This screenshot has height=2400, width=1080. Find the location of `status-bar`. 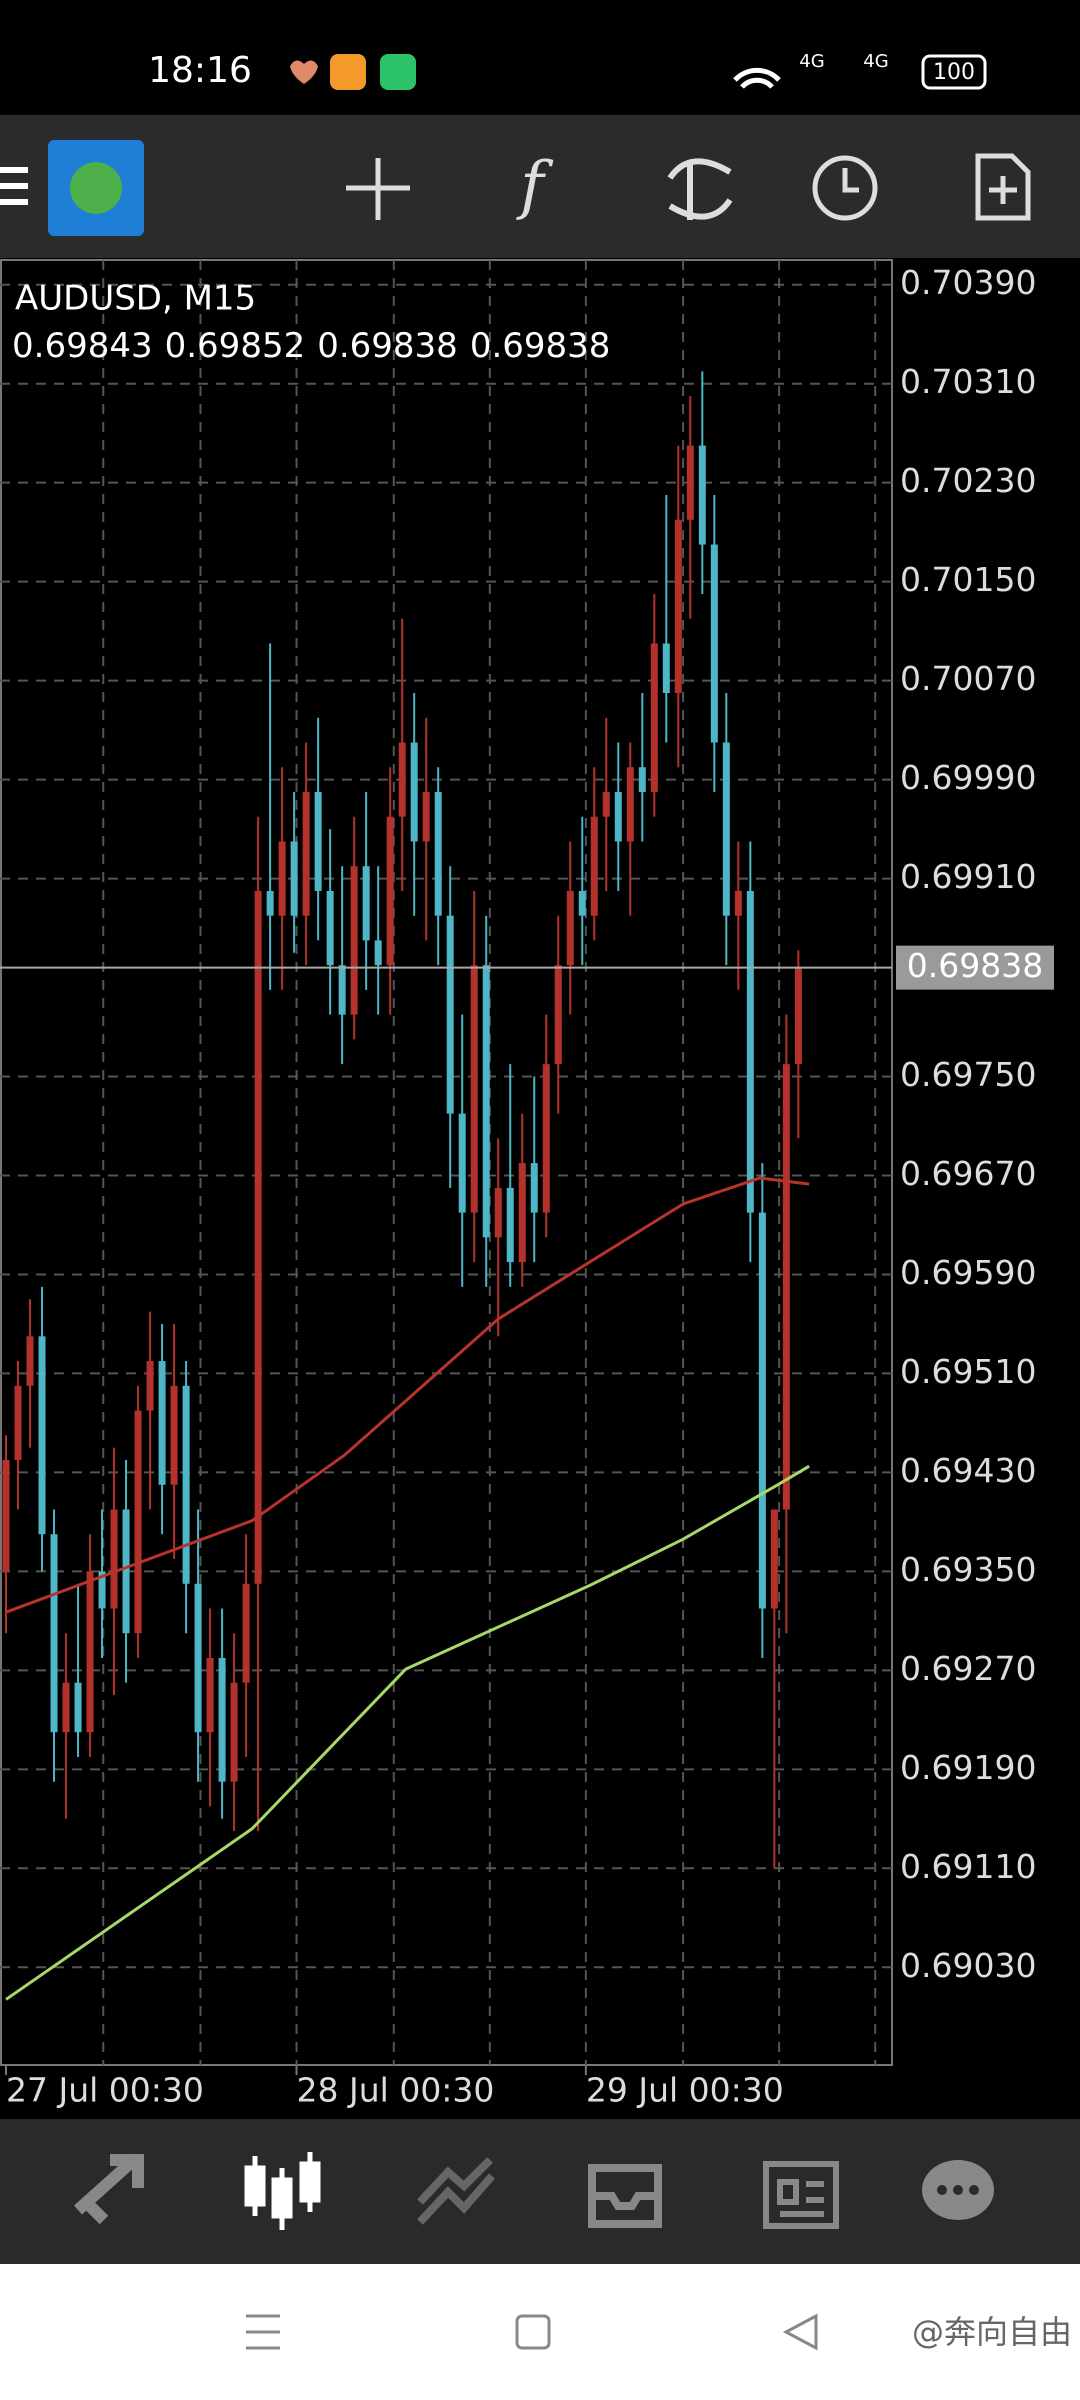

status-bar is located at coordinates (540, 57).